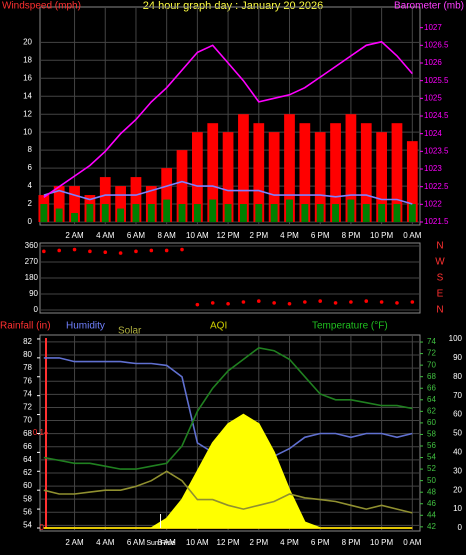 This screenshot has width=466, height=555. What do you see at coordinates (160, 543) in the screenshot?
I see `annotation: Sun Rise` at bounding box center [160, 543].